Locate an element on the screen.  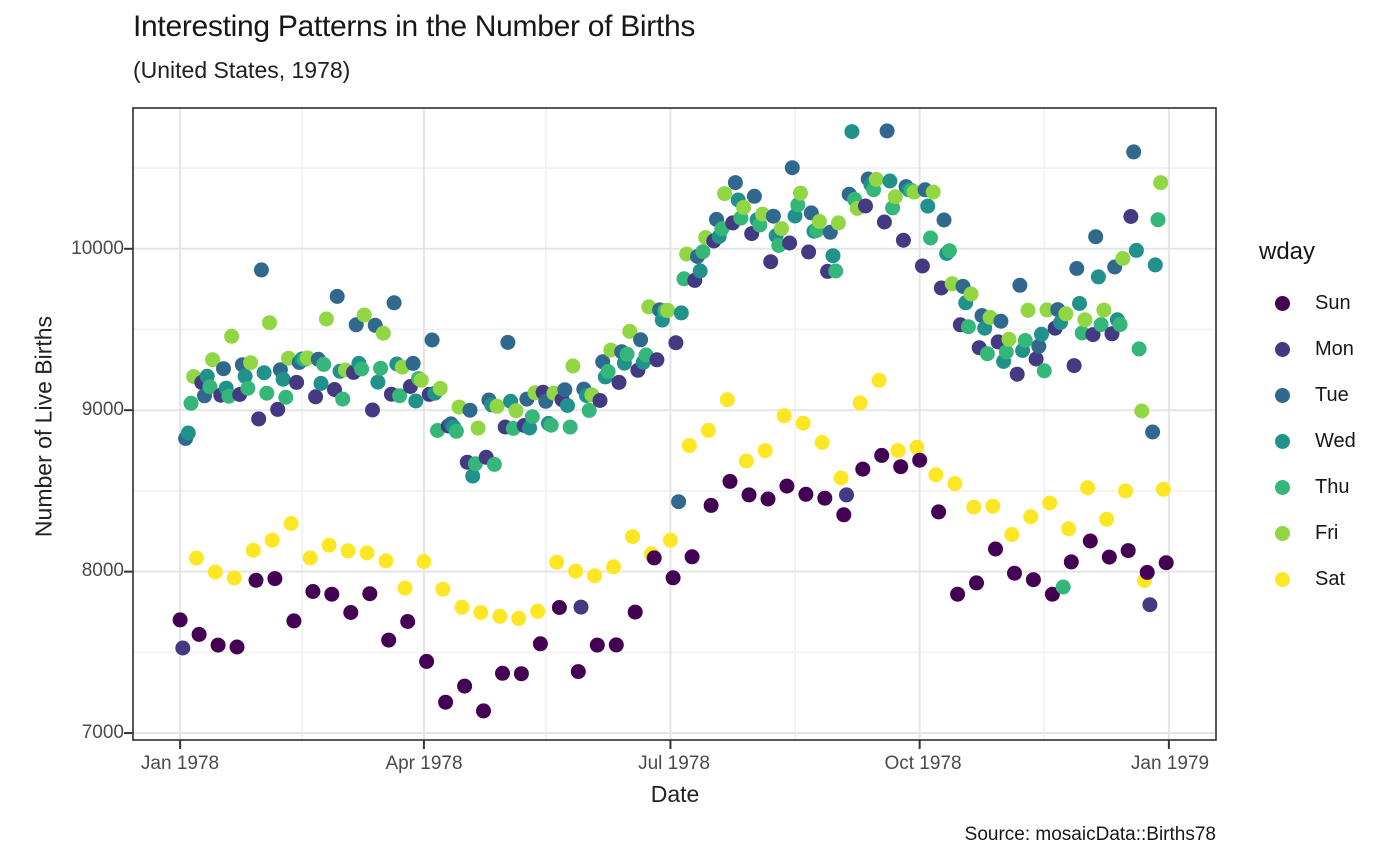
chart-subtitle: (United States, 1978) is located at coordinates (242, 70).